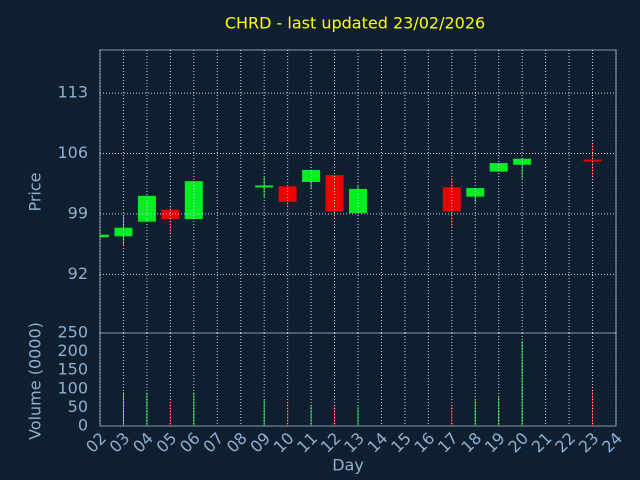 This screenshot has height=480, width=640. I want to click on volume-tick-label: 250, so click(72, 332).